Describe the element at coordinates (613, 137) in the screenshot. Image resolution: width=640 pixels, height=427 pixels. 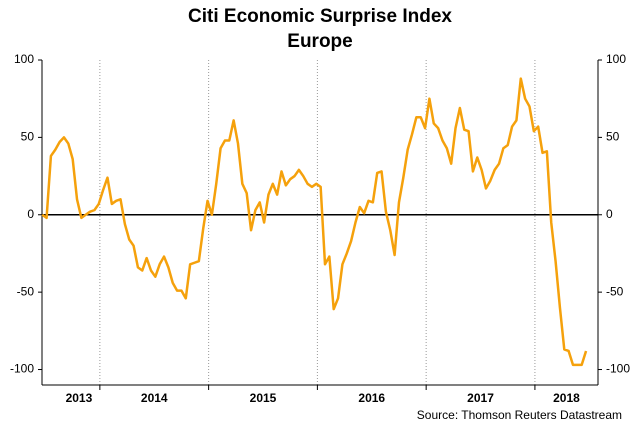
I see `y2-tick-label: 50` at that location.